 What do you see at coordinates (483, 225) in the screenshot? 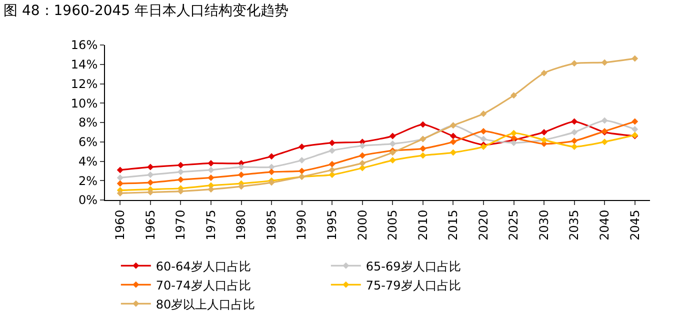
I see `x-tick-label: 2020` at bounding box center [483, 225].